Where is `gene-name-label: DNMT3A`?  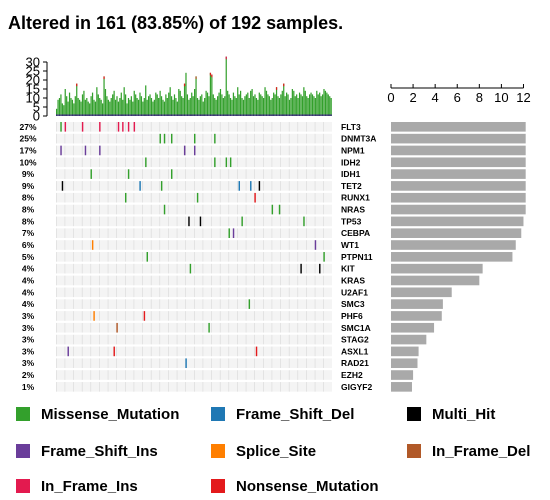 gene-name-label: DNMT3A is located at coordinates (358, 139).